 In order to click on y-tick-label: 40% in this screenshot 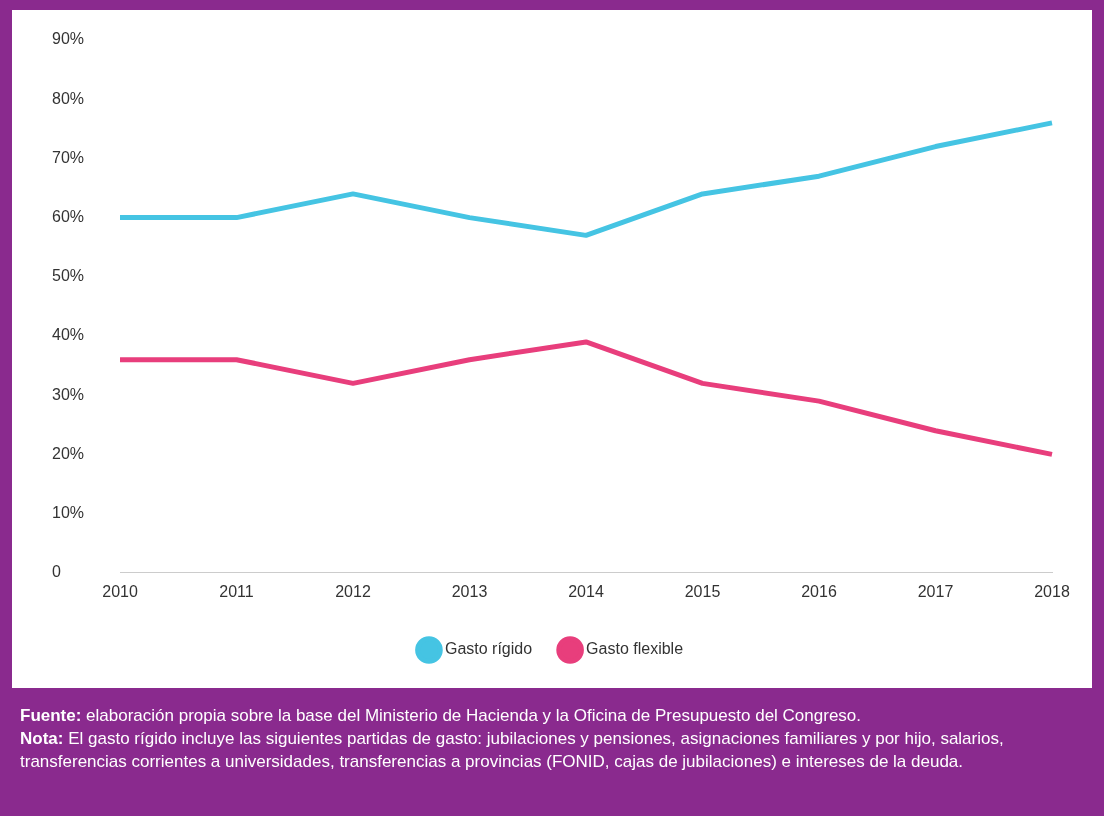, I will do `click(68, 335)`.